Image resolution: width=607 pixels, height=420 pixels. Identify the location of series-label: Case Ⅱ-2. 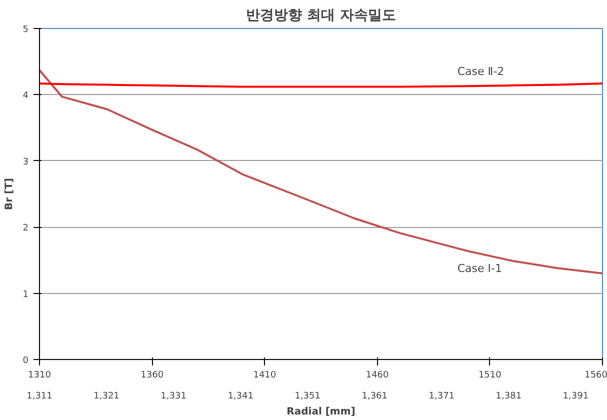
(480, 71).